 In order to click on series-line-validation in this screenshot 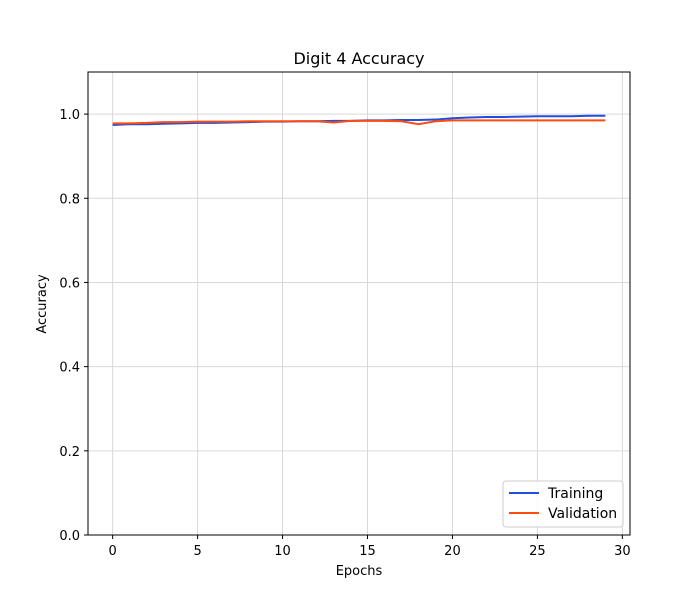, I will do `click(359, 122)`.